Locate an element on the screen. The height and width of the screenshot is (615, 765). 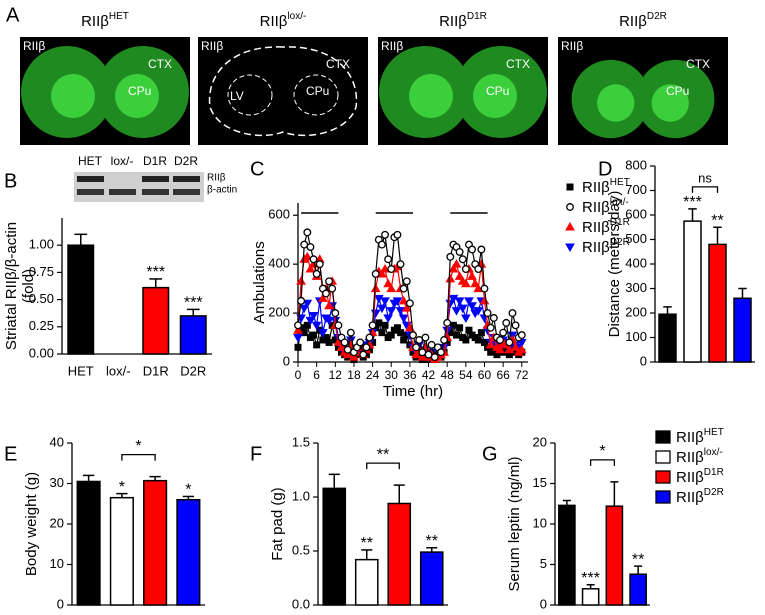
panel-label: G is located at coordinates (490, 454).